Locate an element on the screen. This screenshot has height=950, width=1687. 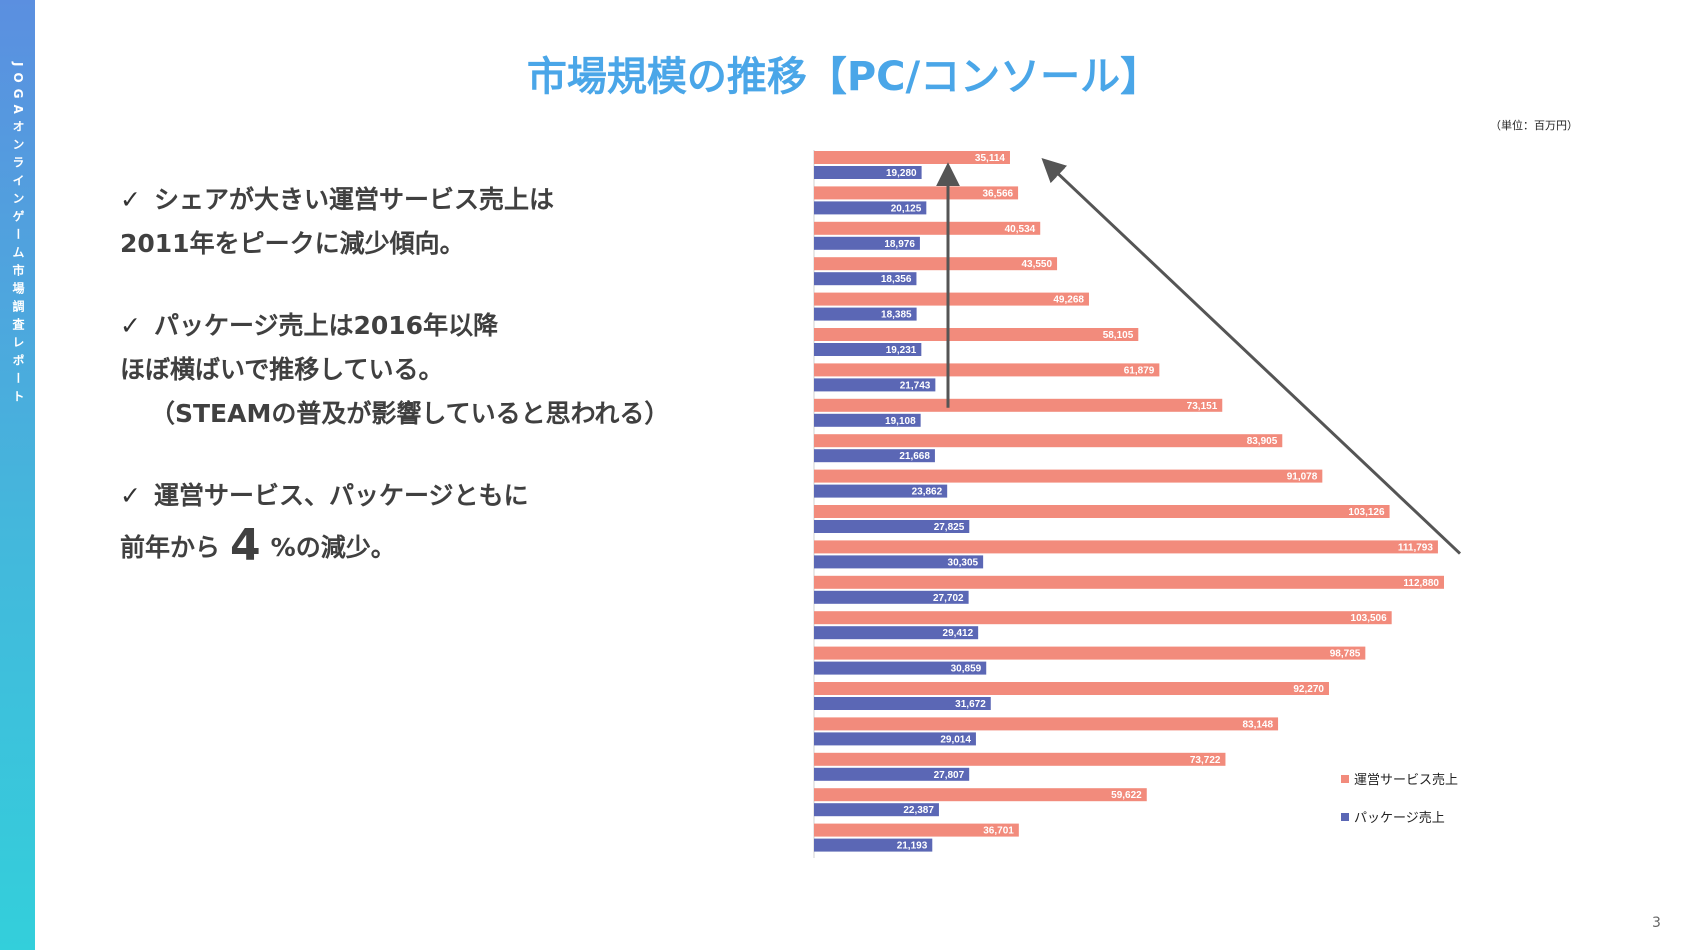
data-label-operation: 40,534 is located at coordinates (1020, 229).